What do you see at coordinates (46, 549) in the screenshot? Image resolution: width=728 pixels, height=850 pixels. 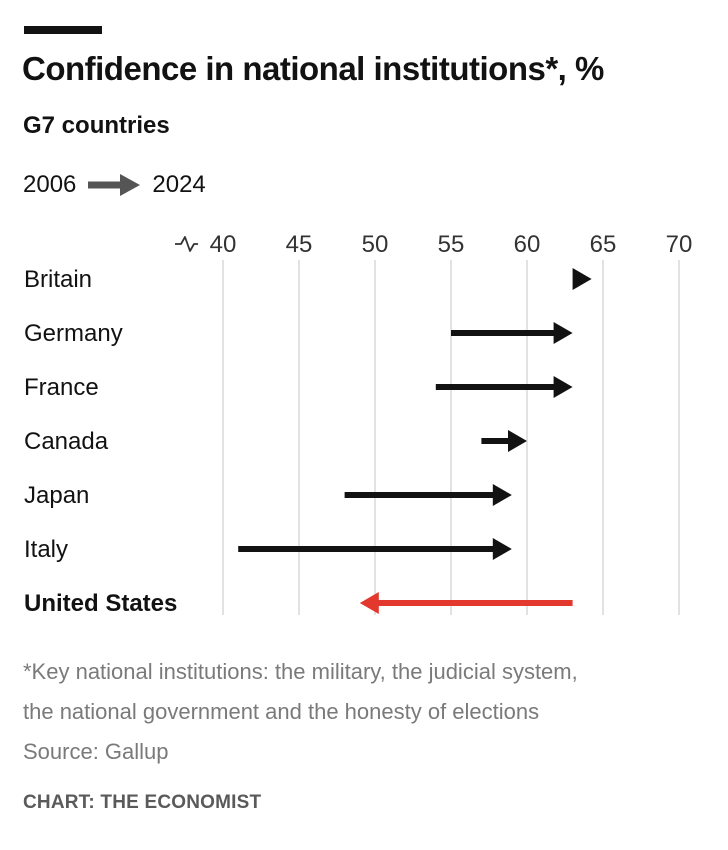 I see `row-label-italy: Italy` at bounding box center [46, 549].